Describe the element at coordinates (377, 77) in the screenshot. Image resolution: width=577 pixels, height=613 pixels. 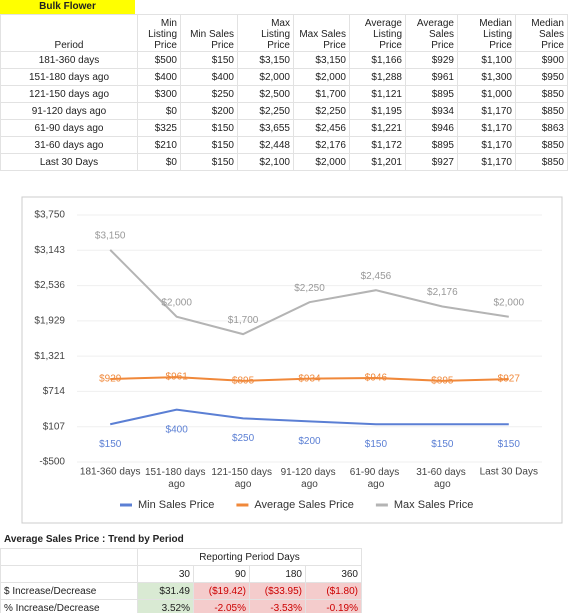
I see `table-cell: $1,288` at that location.